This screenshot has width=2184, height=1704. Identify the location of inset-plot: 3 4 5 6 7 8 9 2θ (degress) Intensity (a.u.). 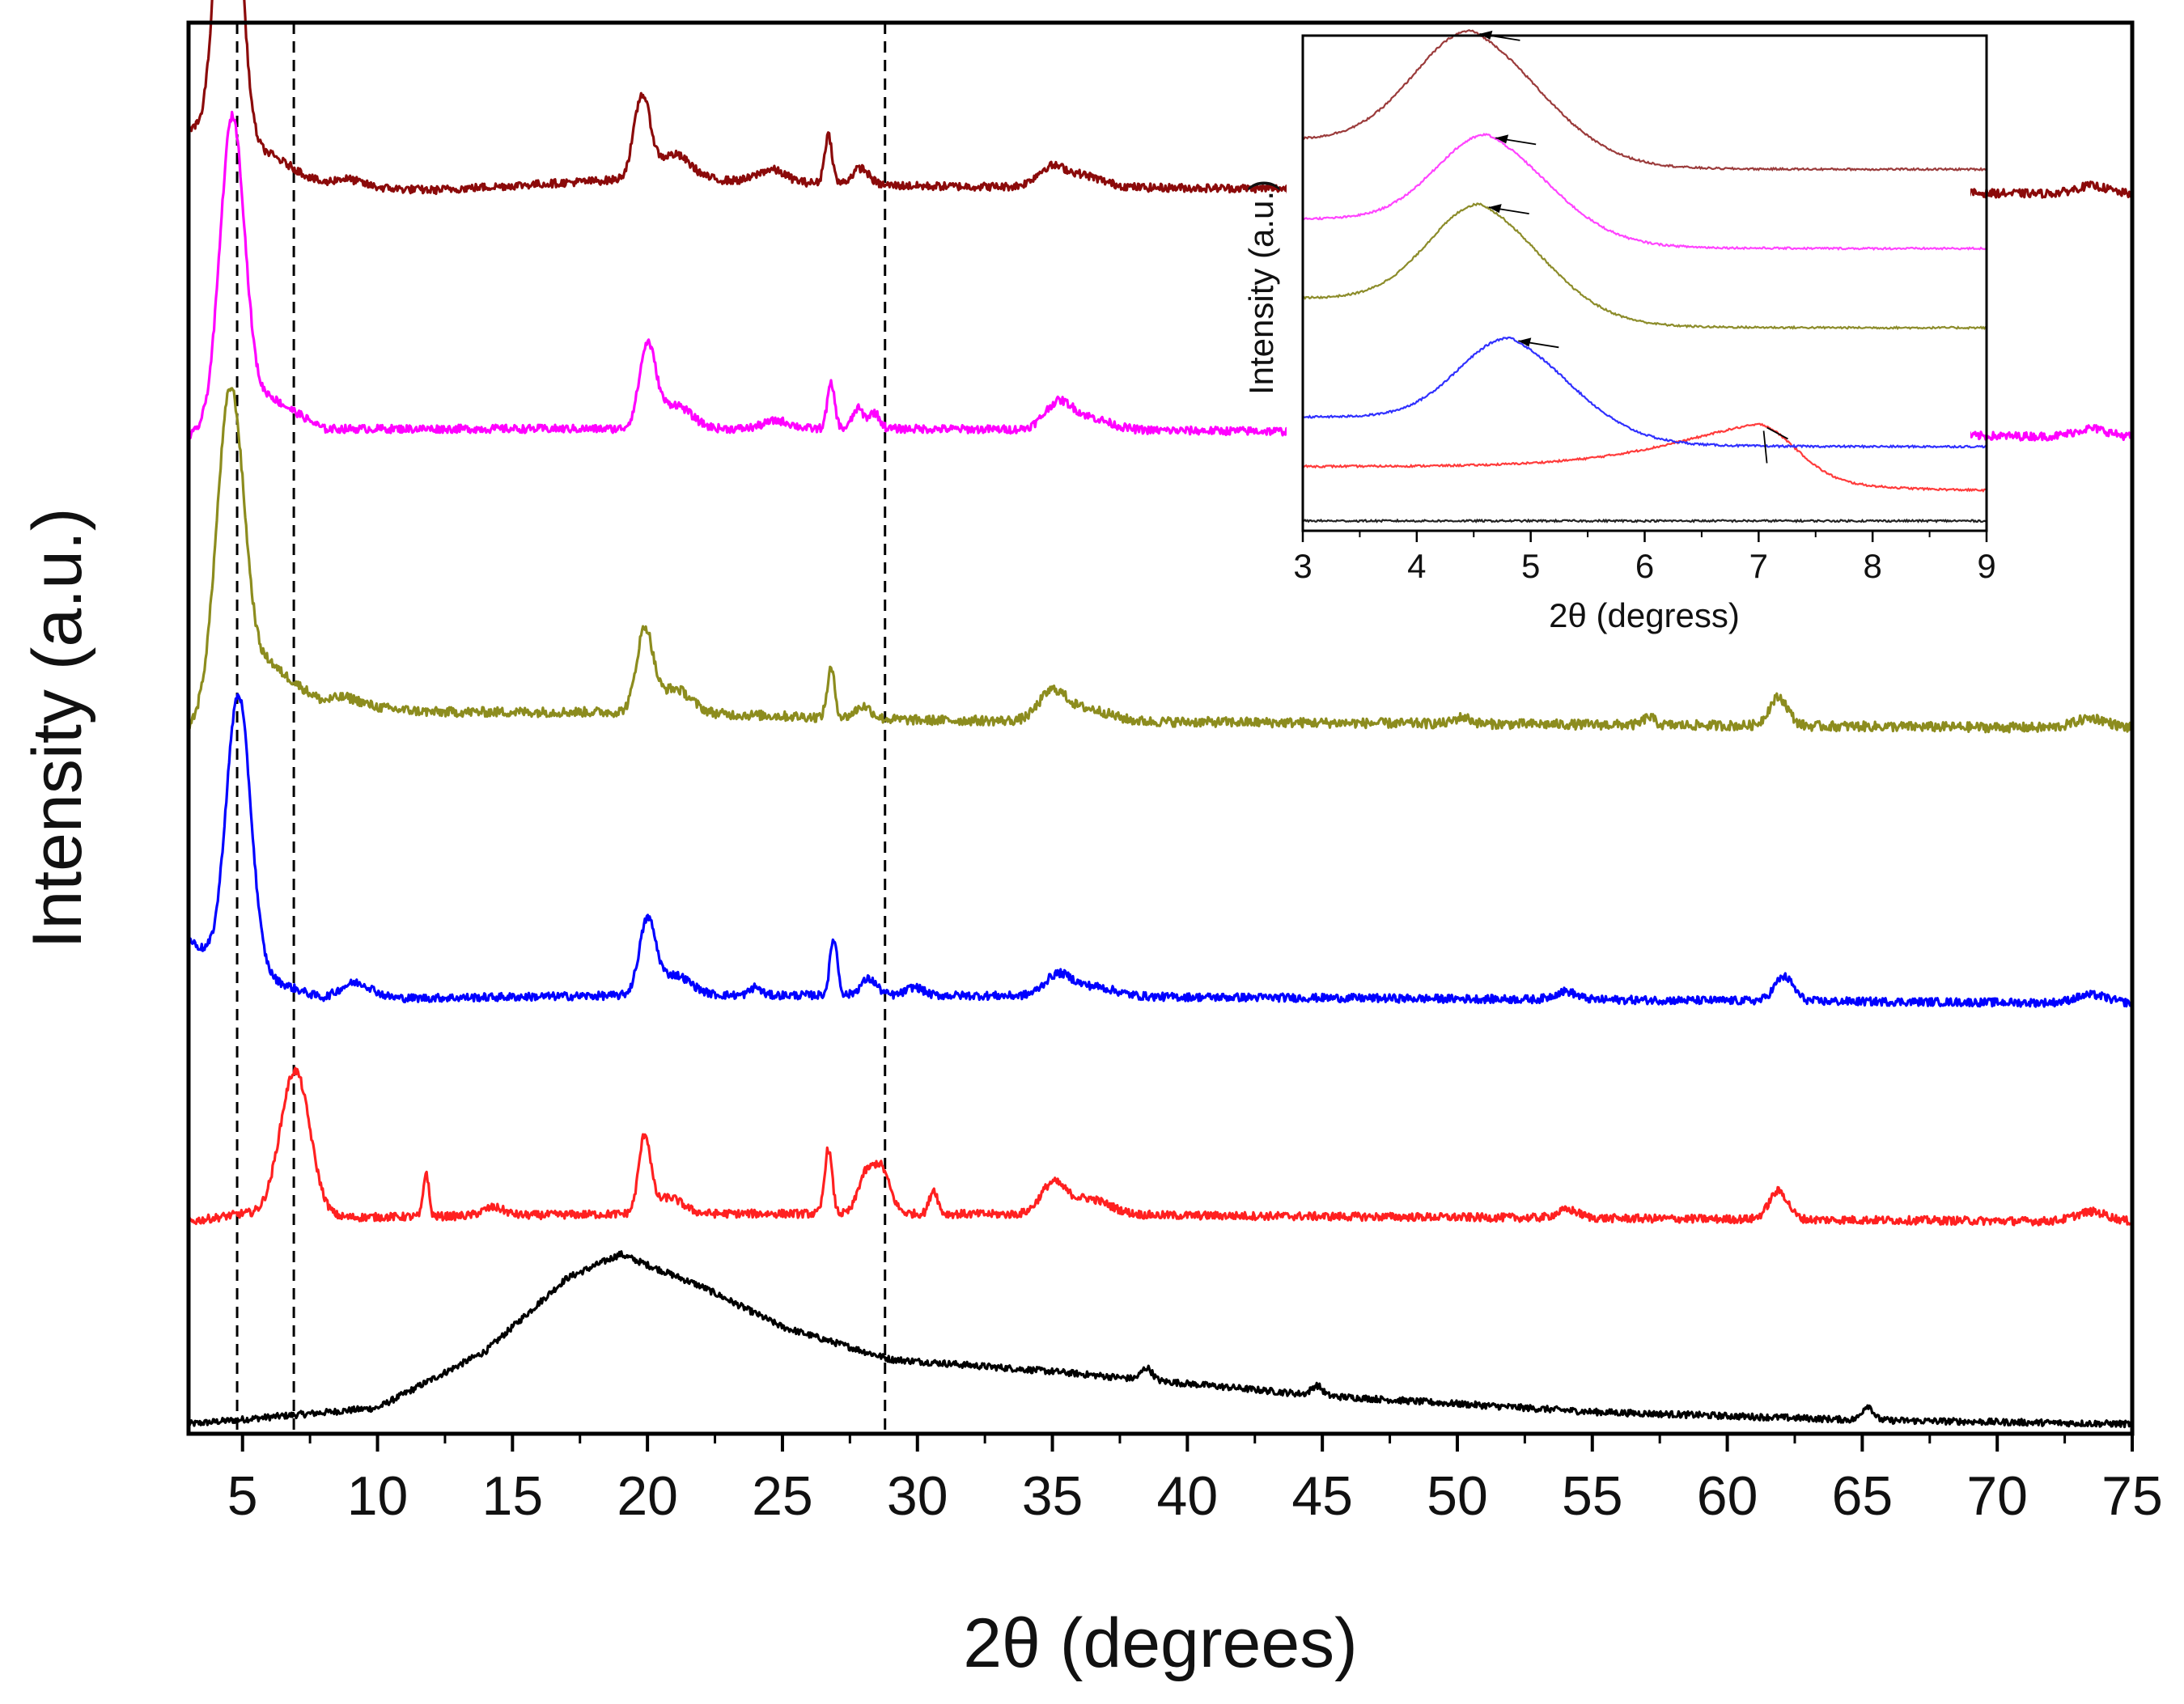
(1619, 331).